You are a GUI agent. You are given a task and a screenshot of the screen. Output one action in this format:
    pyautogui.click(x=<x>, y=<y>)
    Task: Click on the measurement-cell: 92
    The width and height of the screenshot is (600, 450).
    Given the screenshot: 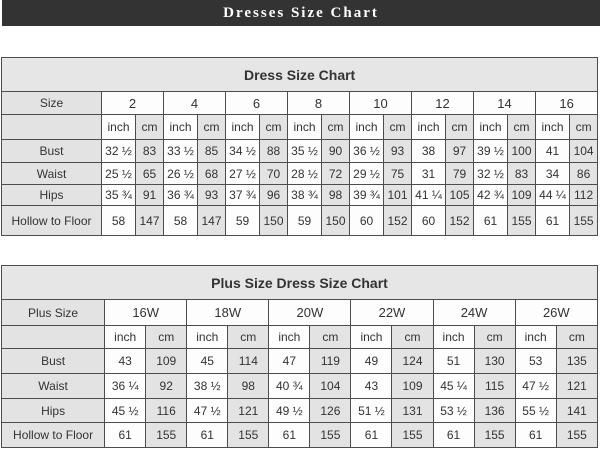 What is the action you would take?
    pyautogui.click(x=166, y=386)
    